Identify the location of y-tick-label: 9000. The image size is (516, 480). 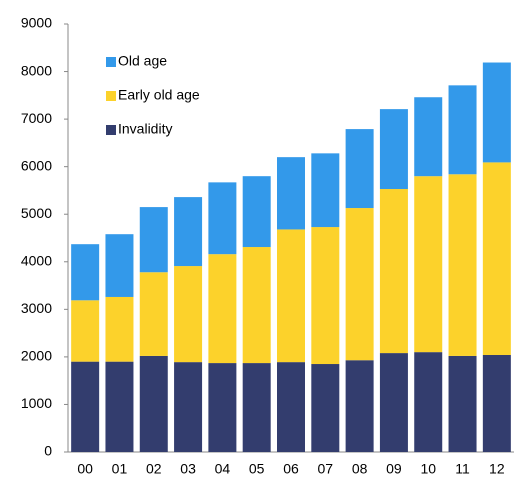
(36, 23).